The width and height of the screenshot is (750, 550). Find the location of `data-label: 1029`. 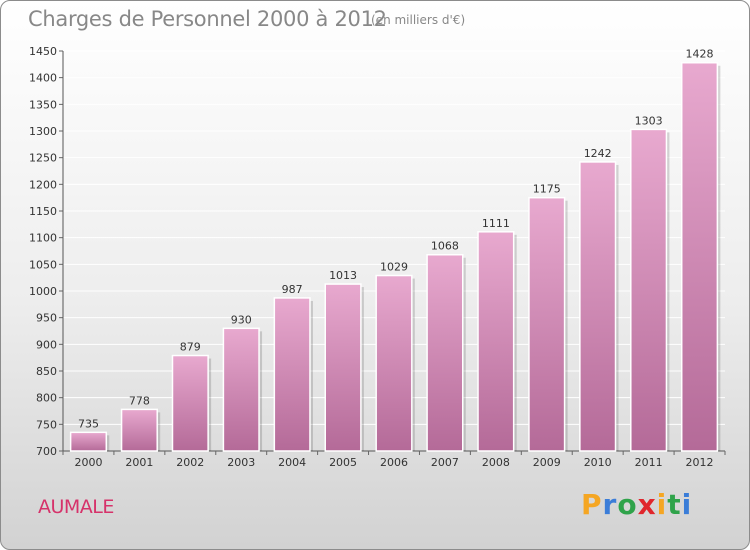

data-label: 1029 is located at coordinates (394, 267).